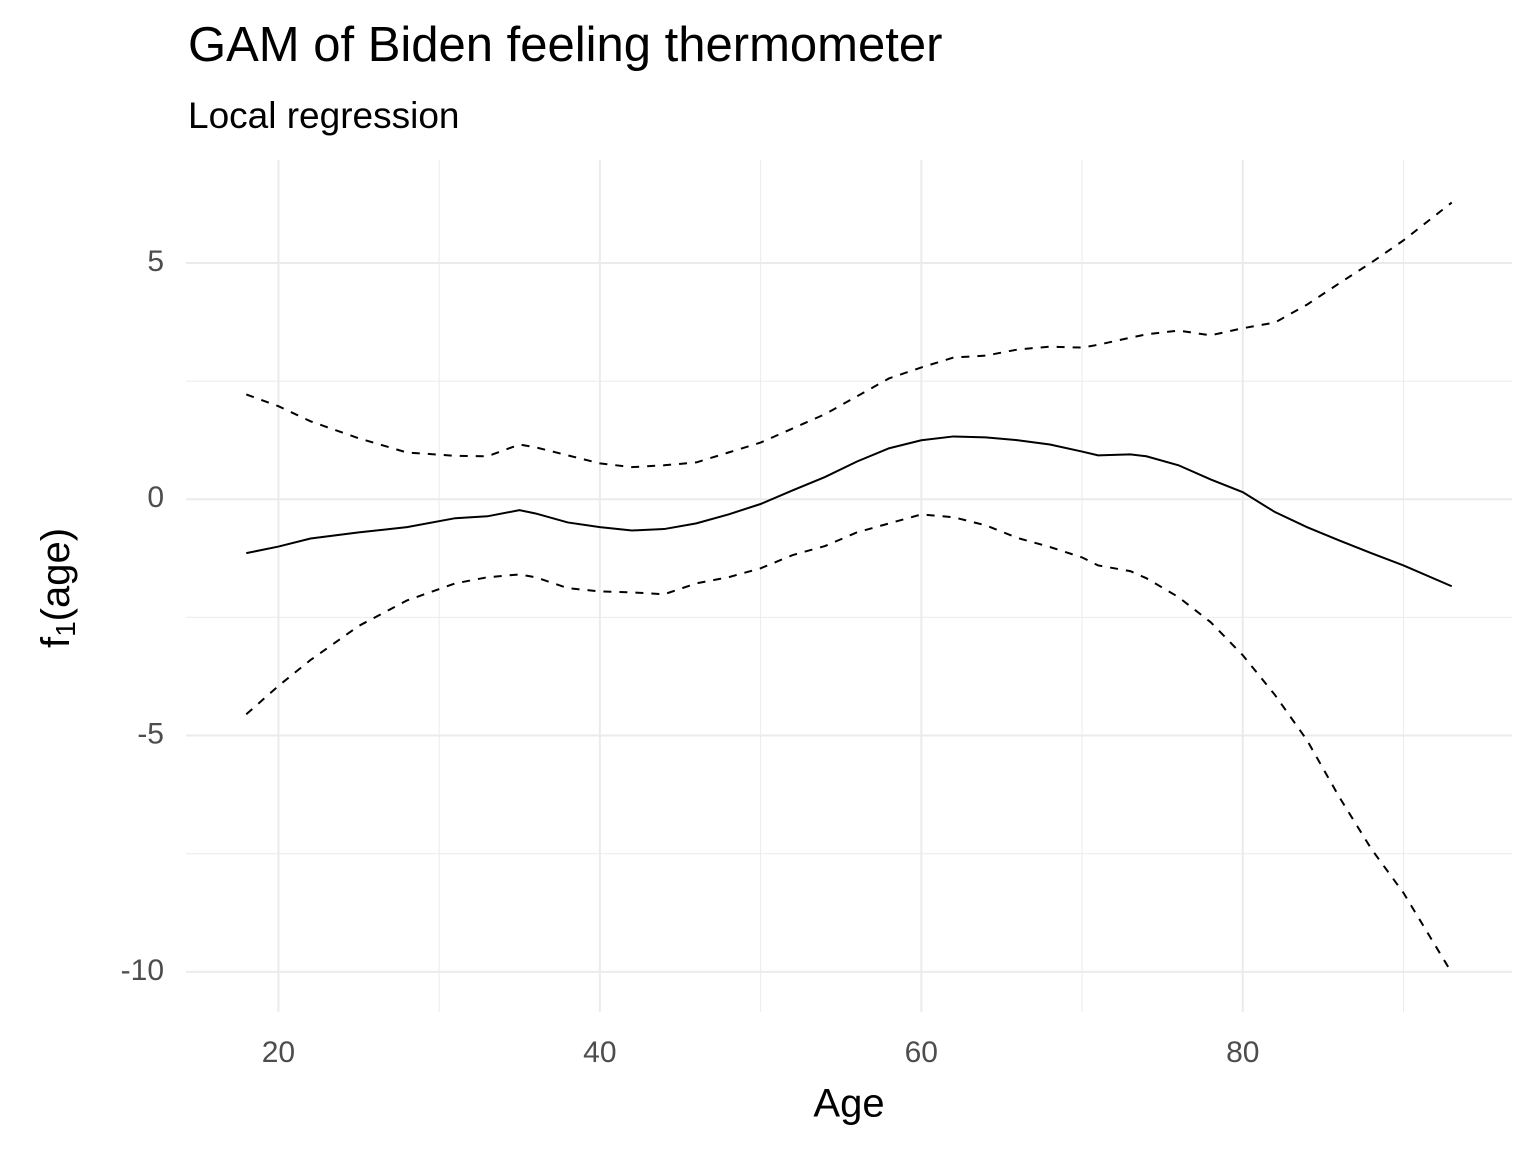  What do you see at coordinates (155, 497) in the screenshot?
I see `y-tick-label: 0` at bounding box center [155, 497].